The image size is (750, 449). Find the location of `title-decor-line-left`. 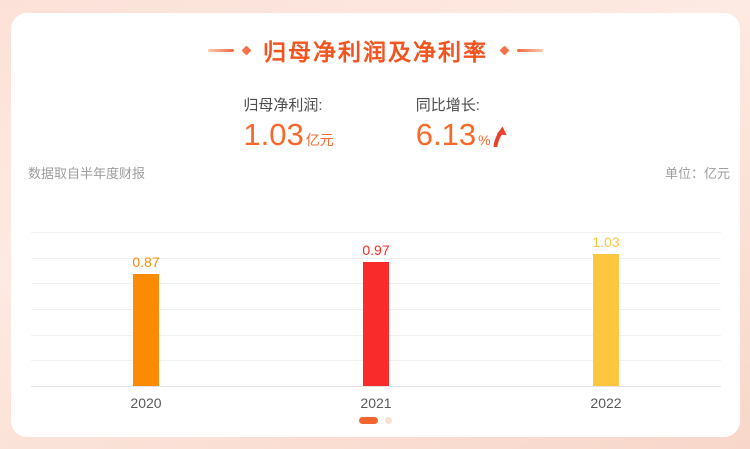

title-decor-line-left is located at coordinates (221, 50).